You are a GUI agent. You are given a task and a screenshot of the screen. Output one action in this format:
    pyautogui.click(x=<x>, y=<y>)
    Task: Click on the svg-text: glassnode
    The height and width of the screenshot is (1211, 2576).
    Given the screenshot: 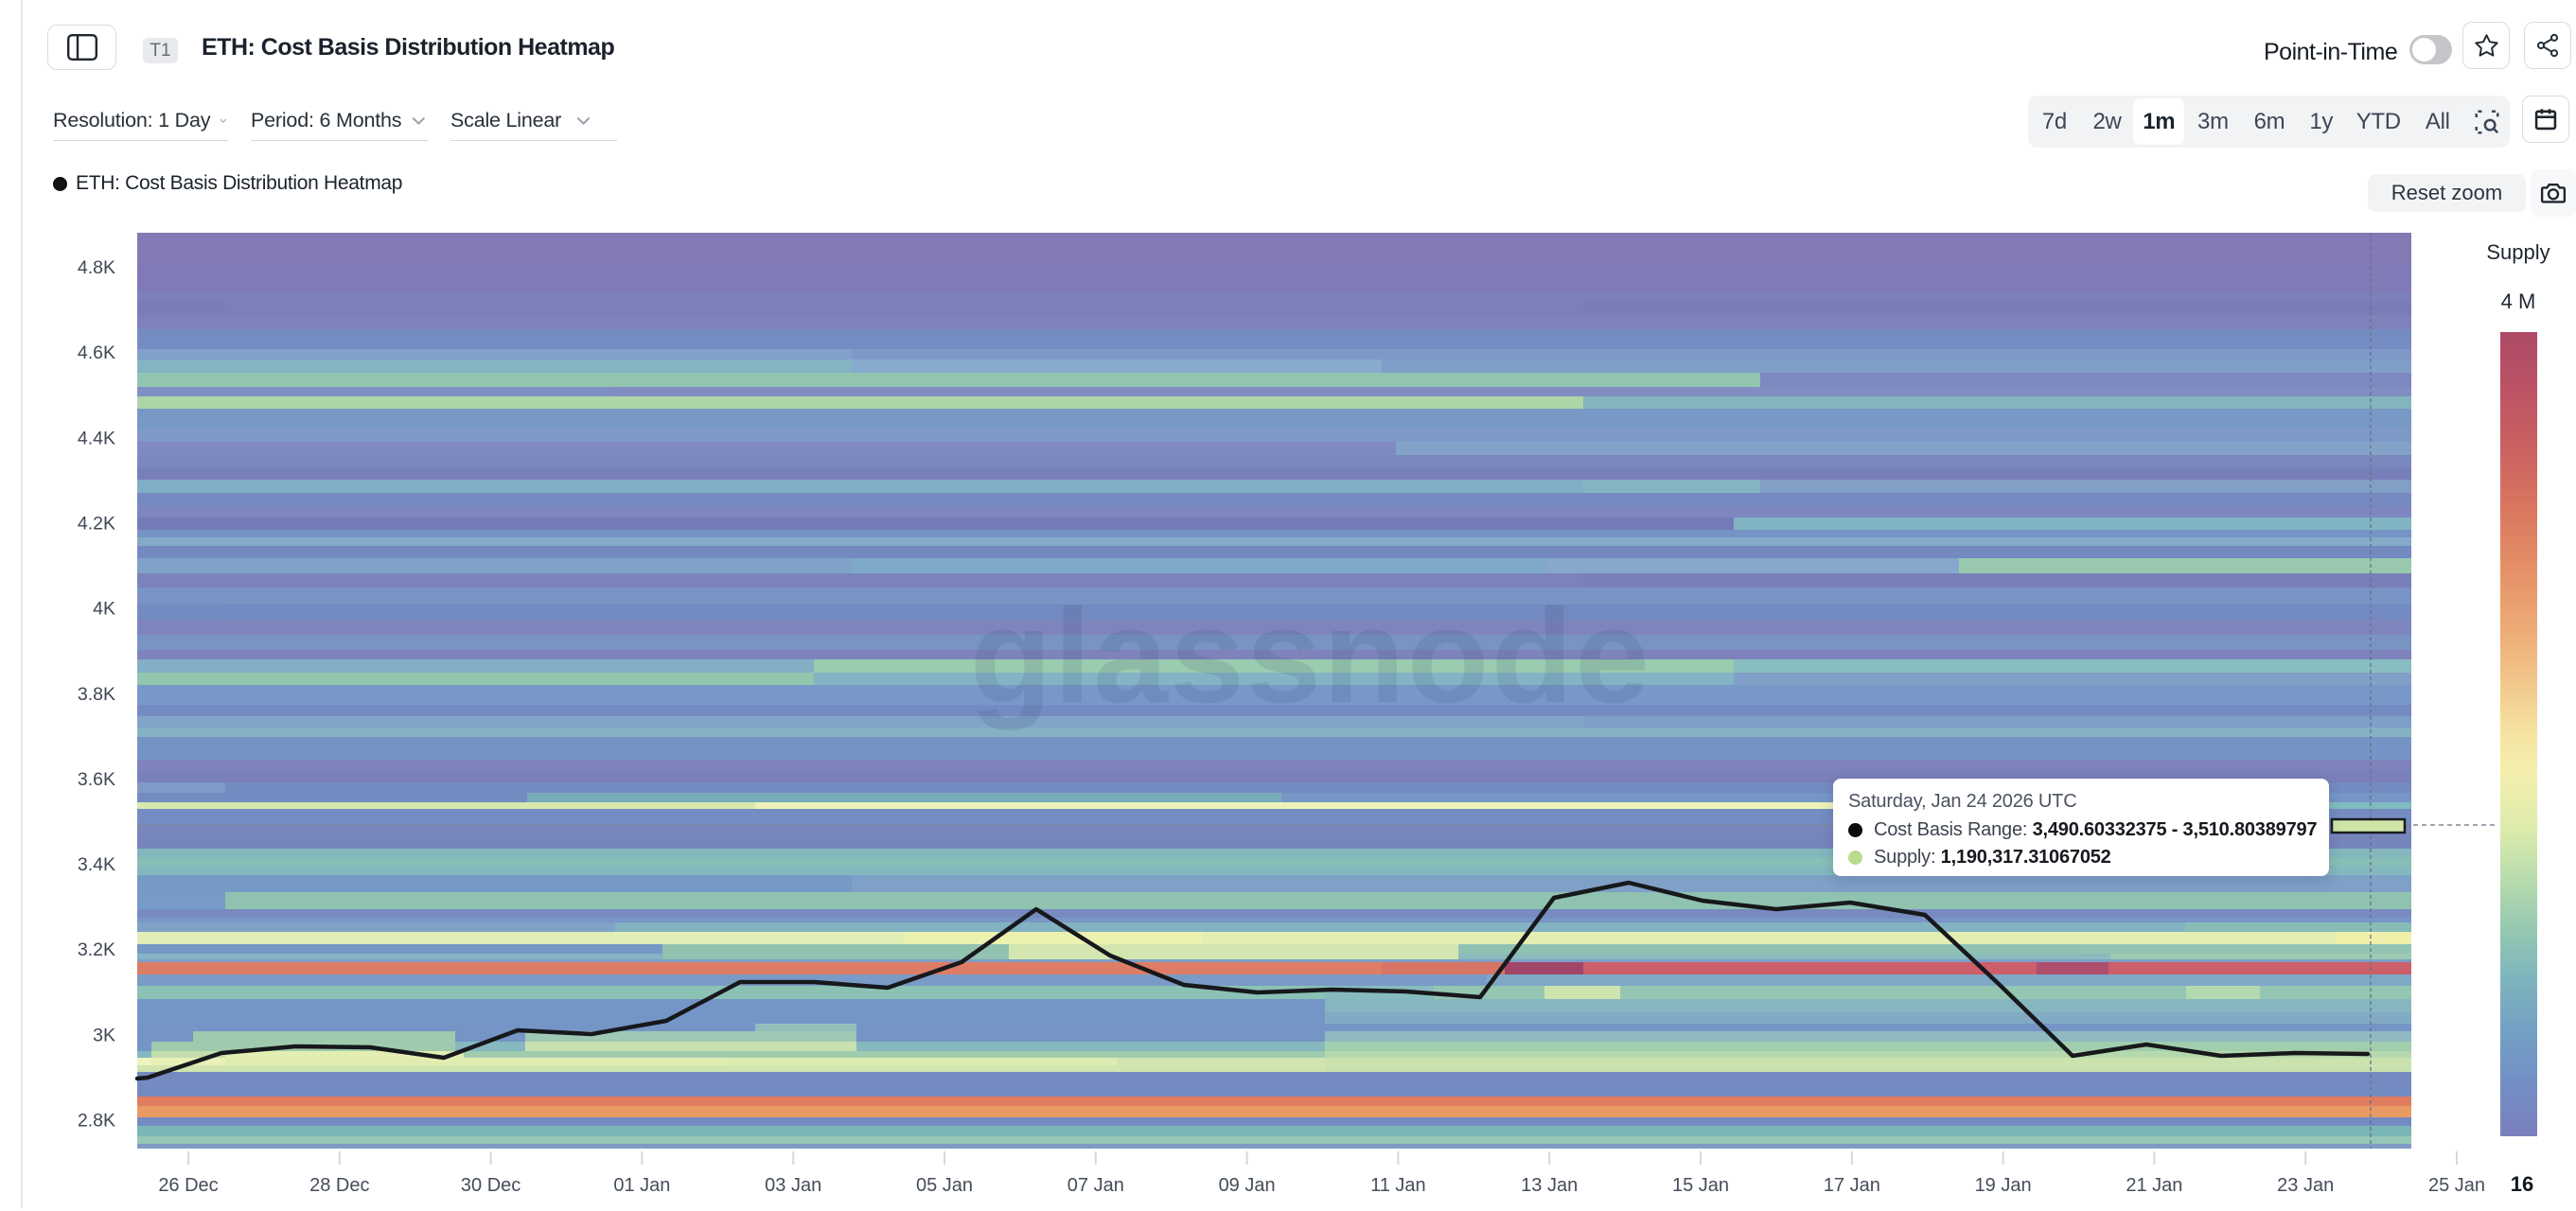 What is the action you would take?
    pyautogui.click(x=1310, y=656)
    